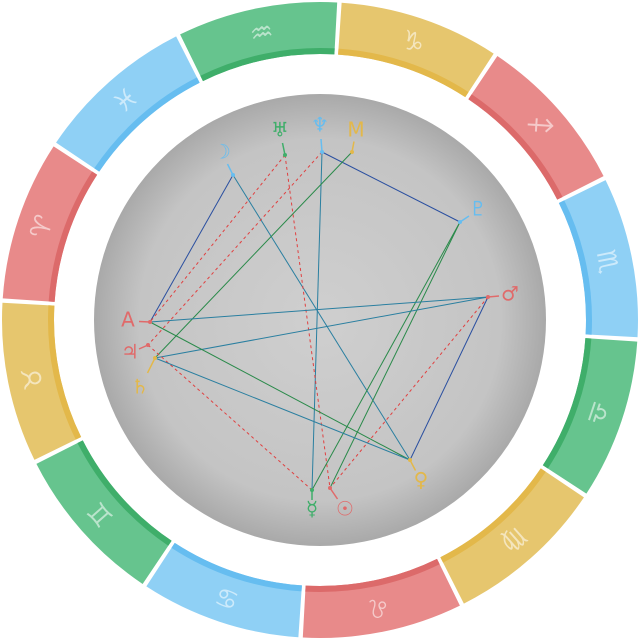  I want to click on point-glyph: ♄, so click(140, 387).